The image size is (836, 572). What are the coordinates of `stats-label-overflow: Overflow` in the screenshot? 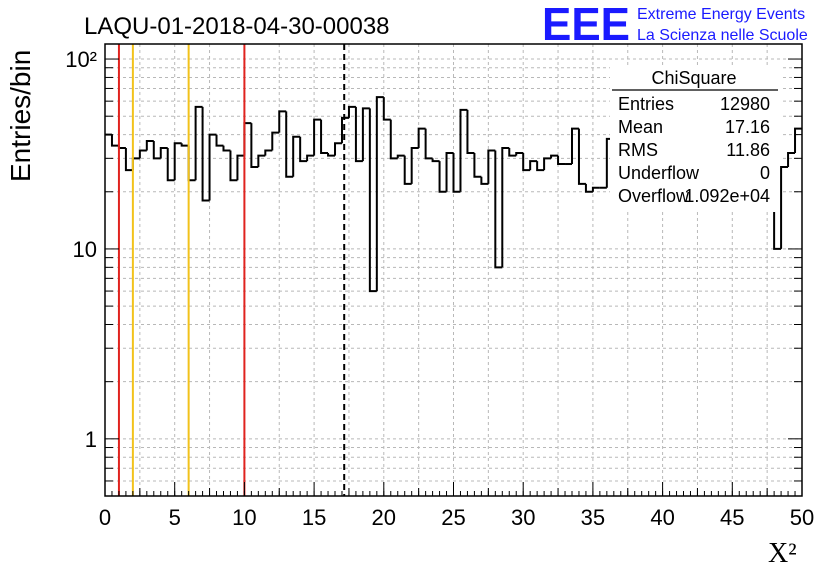 It's located at (654, 196).